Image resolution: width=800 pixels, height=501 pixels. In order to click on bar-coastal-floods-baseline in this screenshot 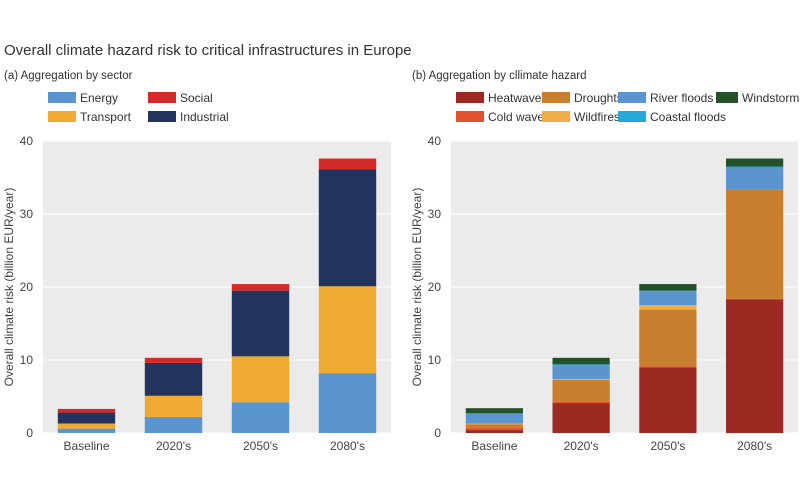, I will do `click(494, 414)`.